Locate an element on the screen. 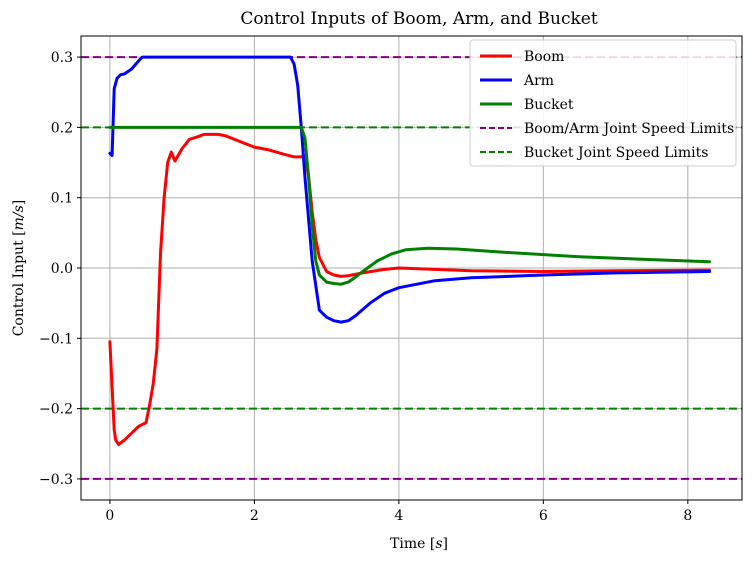 This screenshot has width=755, height=563. y-axis-ticks: −0.3 −0.2 −0.1 0.0 0.1 0.2 0.3 is located at coordinates (60, 269).